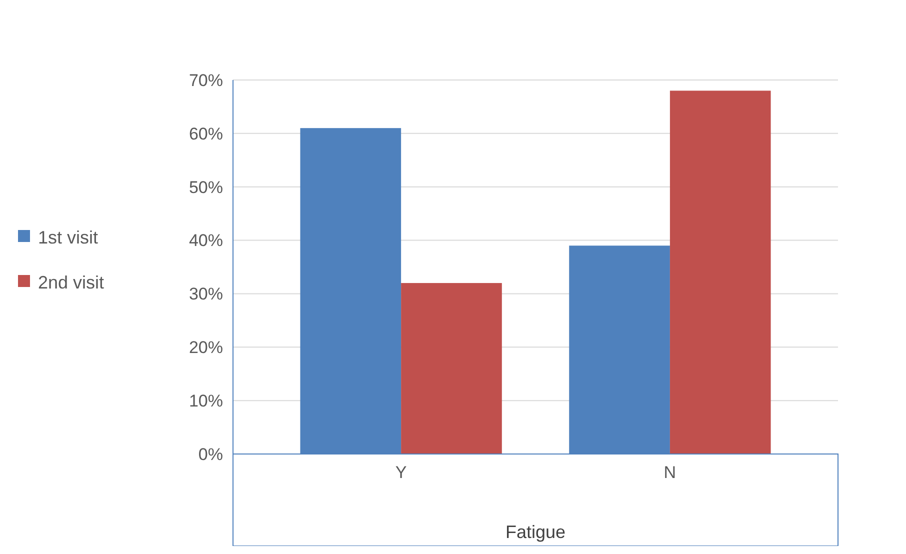  Describe the element at coordinates (68, 237) in the screenshot. I see `legend-label: 1st visit` at that location.